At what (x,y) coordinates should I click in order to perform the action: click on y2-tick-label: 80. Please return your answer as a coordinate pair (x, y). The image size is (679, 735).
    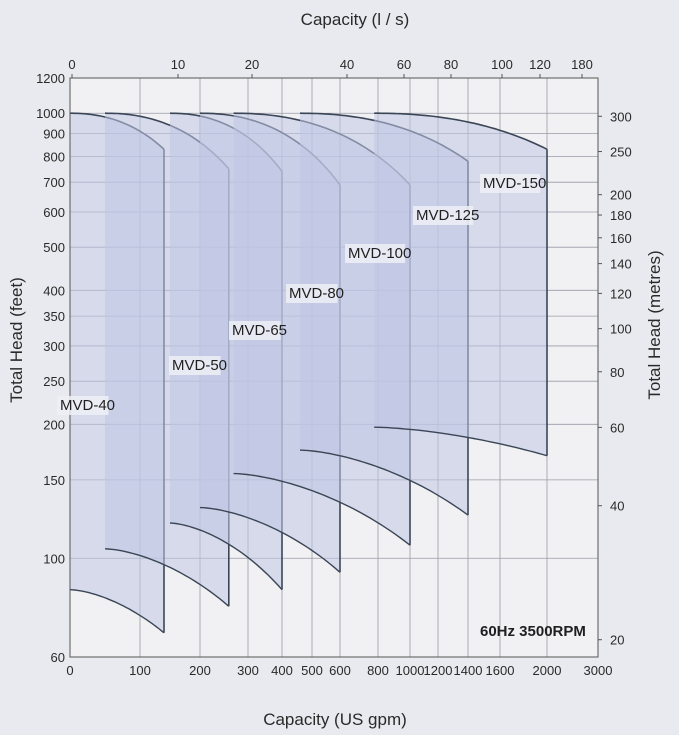
    Looking at the image, I should click on (617, 372).